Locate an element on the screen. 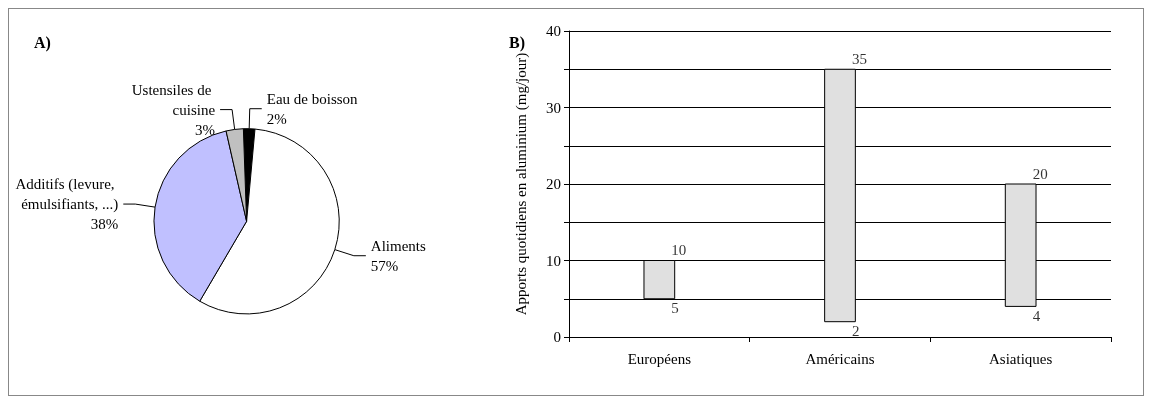  slice-label: Eau de boisson is located at coordinates (312, 98).